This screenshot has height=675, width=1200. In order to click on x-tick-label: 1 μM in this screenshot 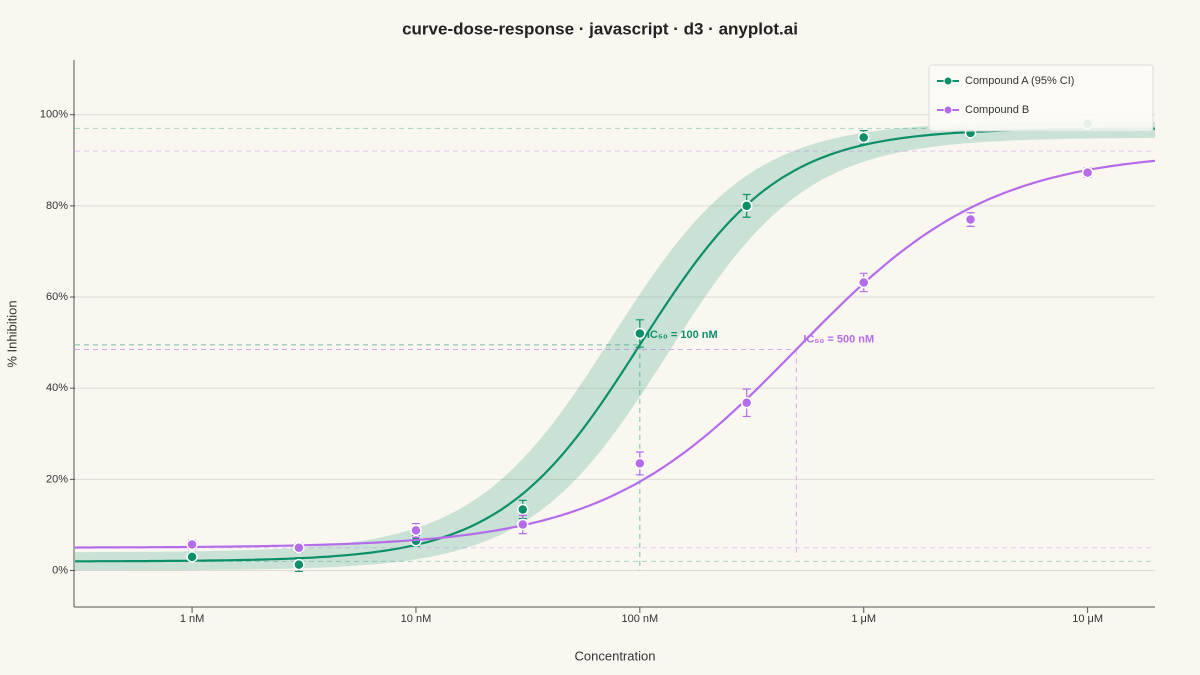, I will do `click(863, 619)`.